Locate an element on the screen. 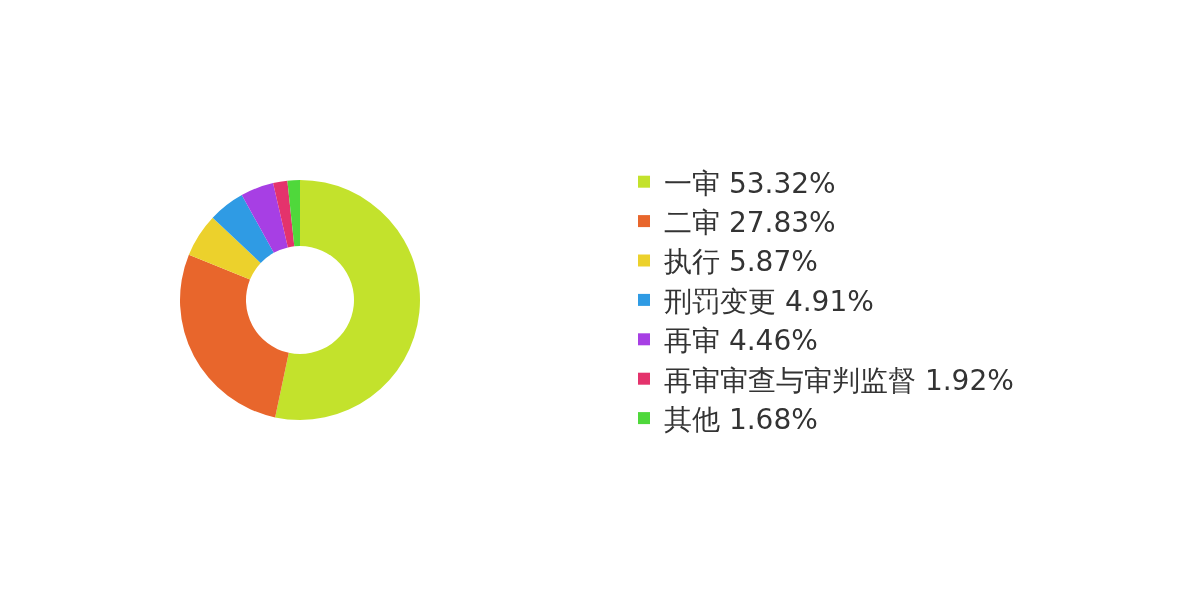 This screenshot has width=1200, height=600. legend-label: 刑罚变更 4.91% is located at coordinates (769, 301).